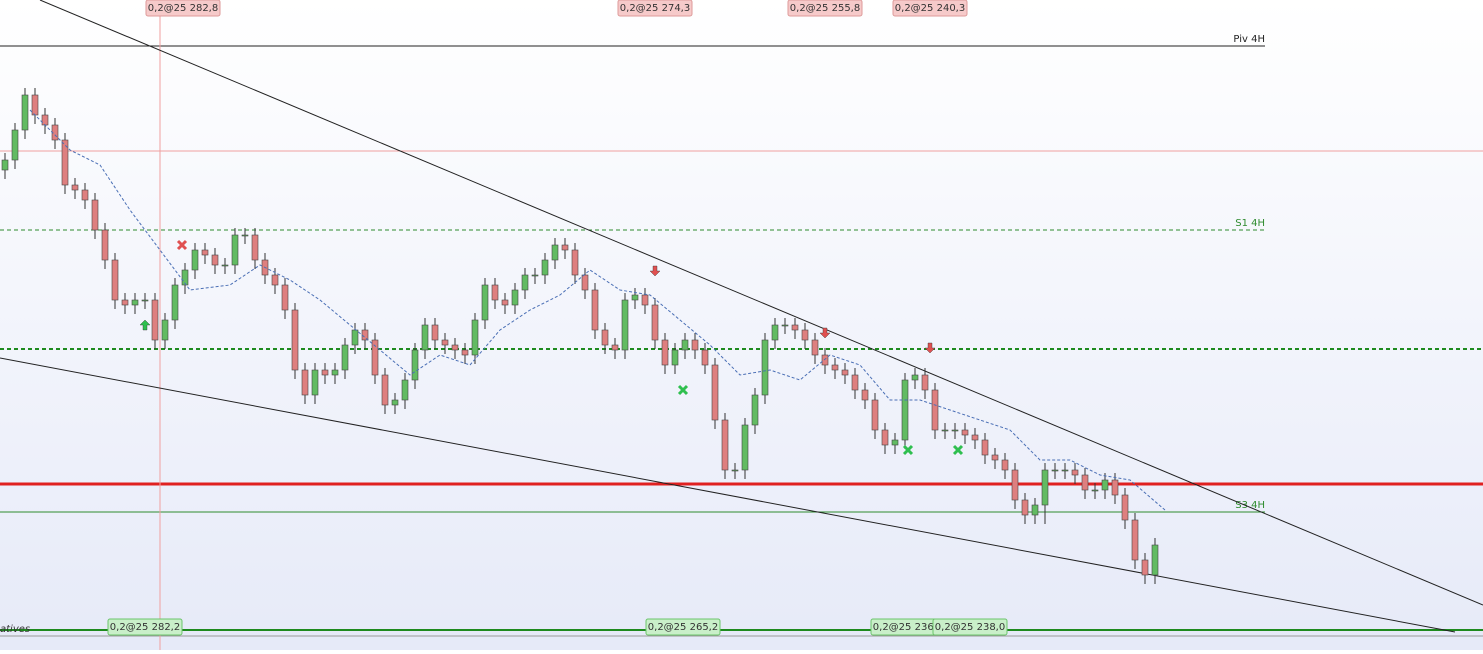 The image size is (1483, 654). What do you see at coordinates (825, 8) in the screenshot?
I see `order-label: 0,2@25 255,8` at bounding box center [825, 8].